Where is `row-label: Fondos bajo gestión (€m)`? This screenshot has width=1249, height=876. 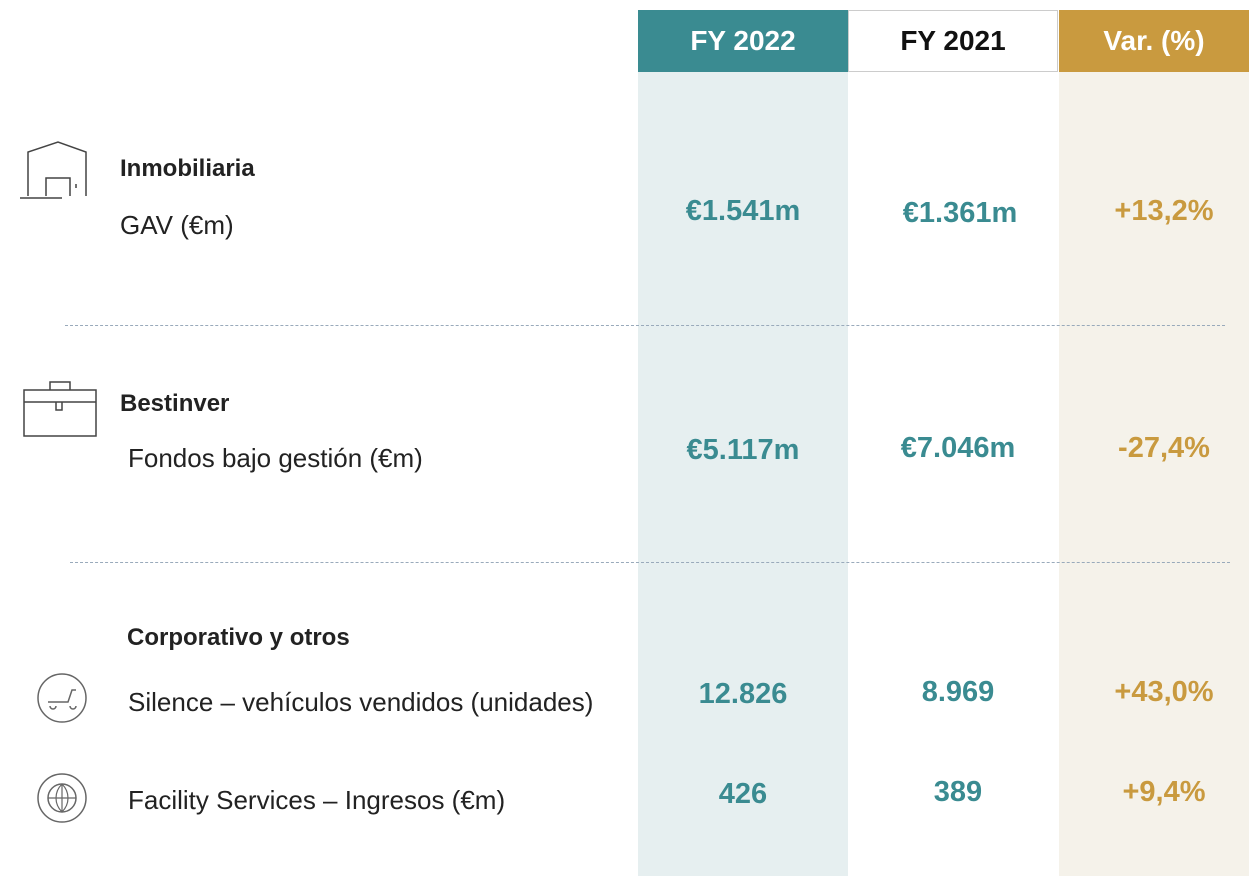 row-label: Fondos bajo gestión (€m) is located at coordinates (275, 458).